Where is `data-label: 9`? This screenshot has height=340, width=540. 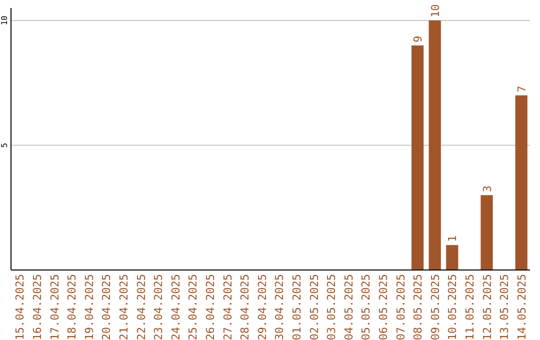 data-label: 9 is located at coordinates (418, 39).